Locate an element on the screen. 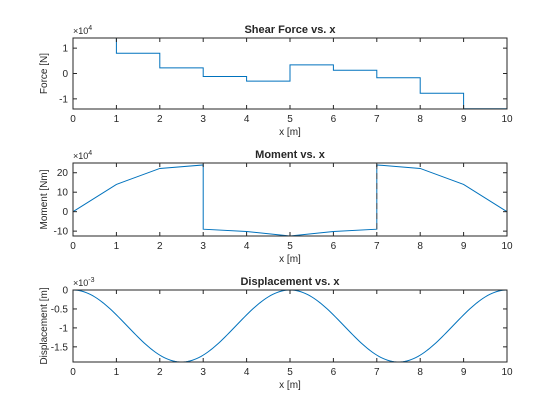 The height and width of the screenshot is (420, 560). y-tick-label: -10 is located at coordinates (61, 232).